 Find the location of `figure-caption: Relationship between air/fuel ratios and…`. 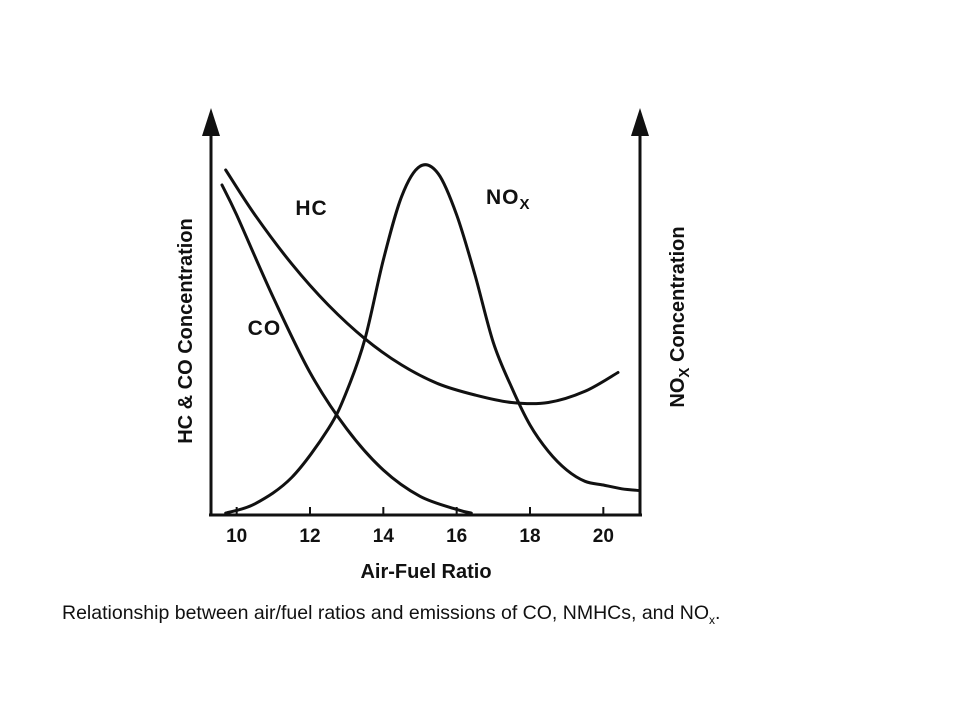

figure-caption: Relationship between air/fuel ratios and… is located at coordinates (391, 614).